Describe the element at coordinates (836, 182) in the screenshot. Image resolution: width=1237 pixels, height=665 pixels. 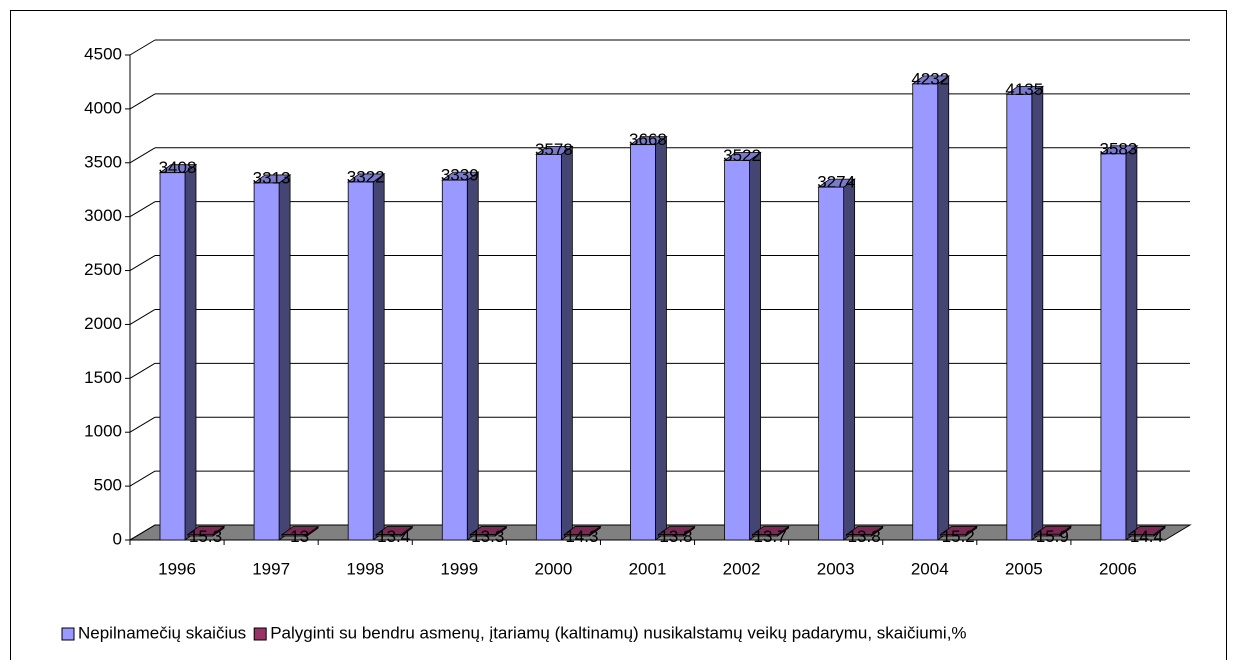
I see `data-label: 3274` at that location.